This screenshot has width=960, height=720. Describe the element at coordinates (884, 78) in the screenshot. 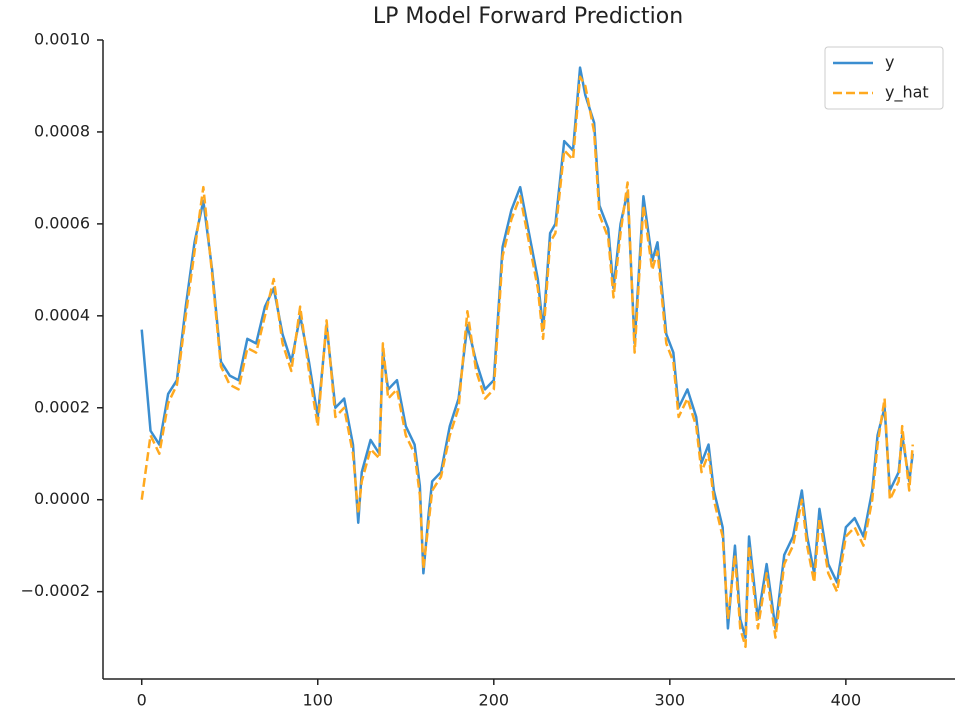

I see `legend: y y_hat` at that location.